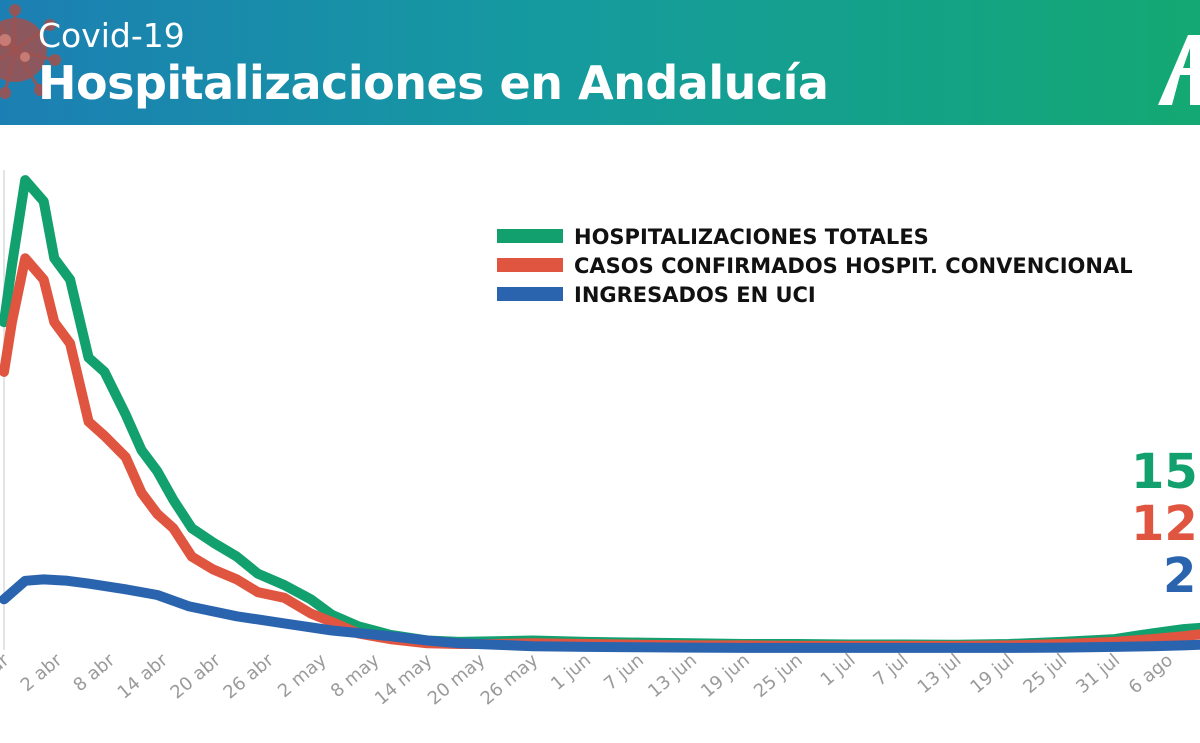  What do you see at coordinates (457, 680) in the screenshot?
I see `x-tick-label: 20 may` at bounding box center [457, 680].